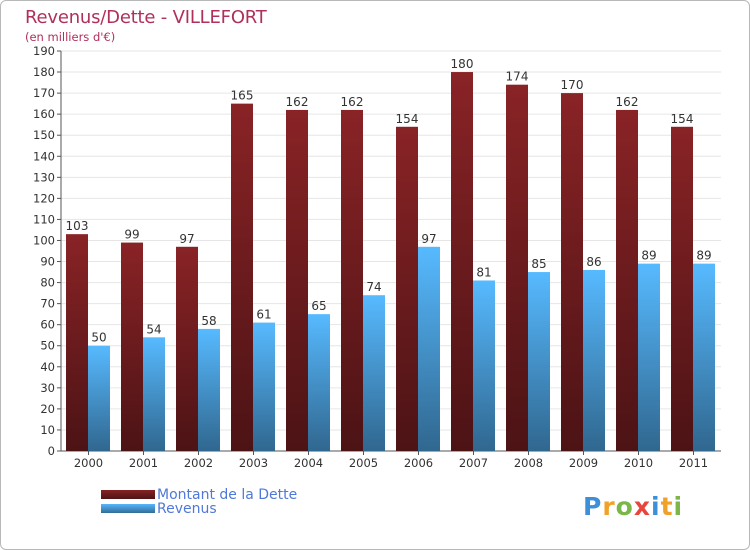  I want to click on y-tick-label: 90, so click(47, 262).